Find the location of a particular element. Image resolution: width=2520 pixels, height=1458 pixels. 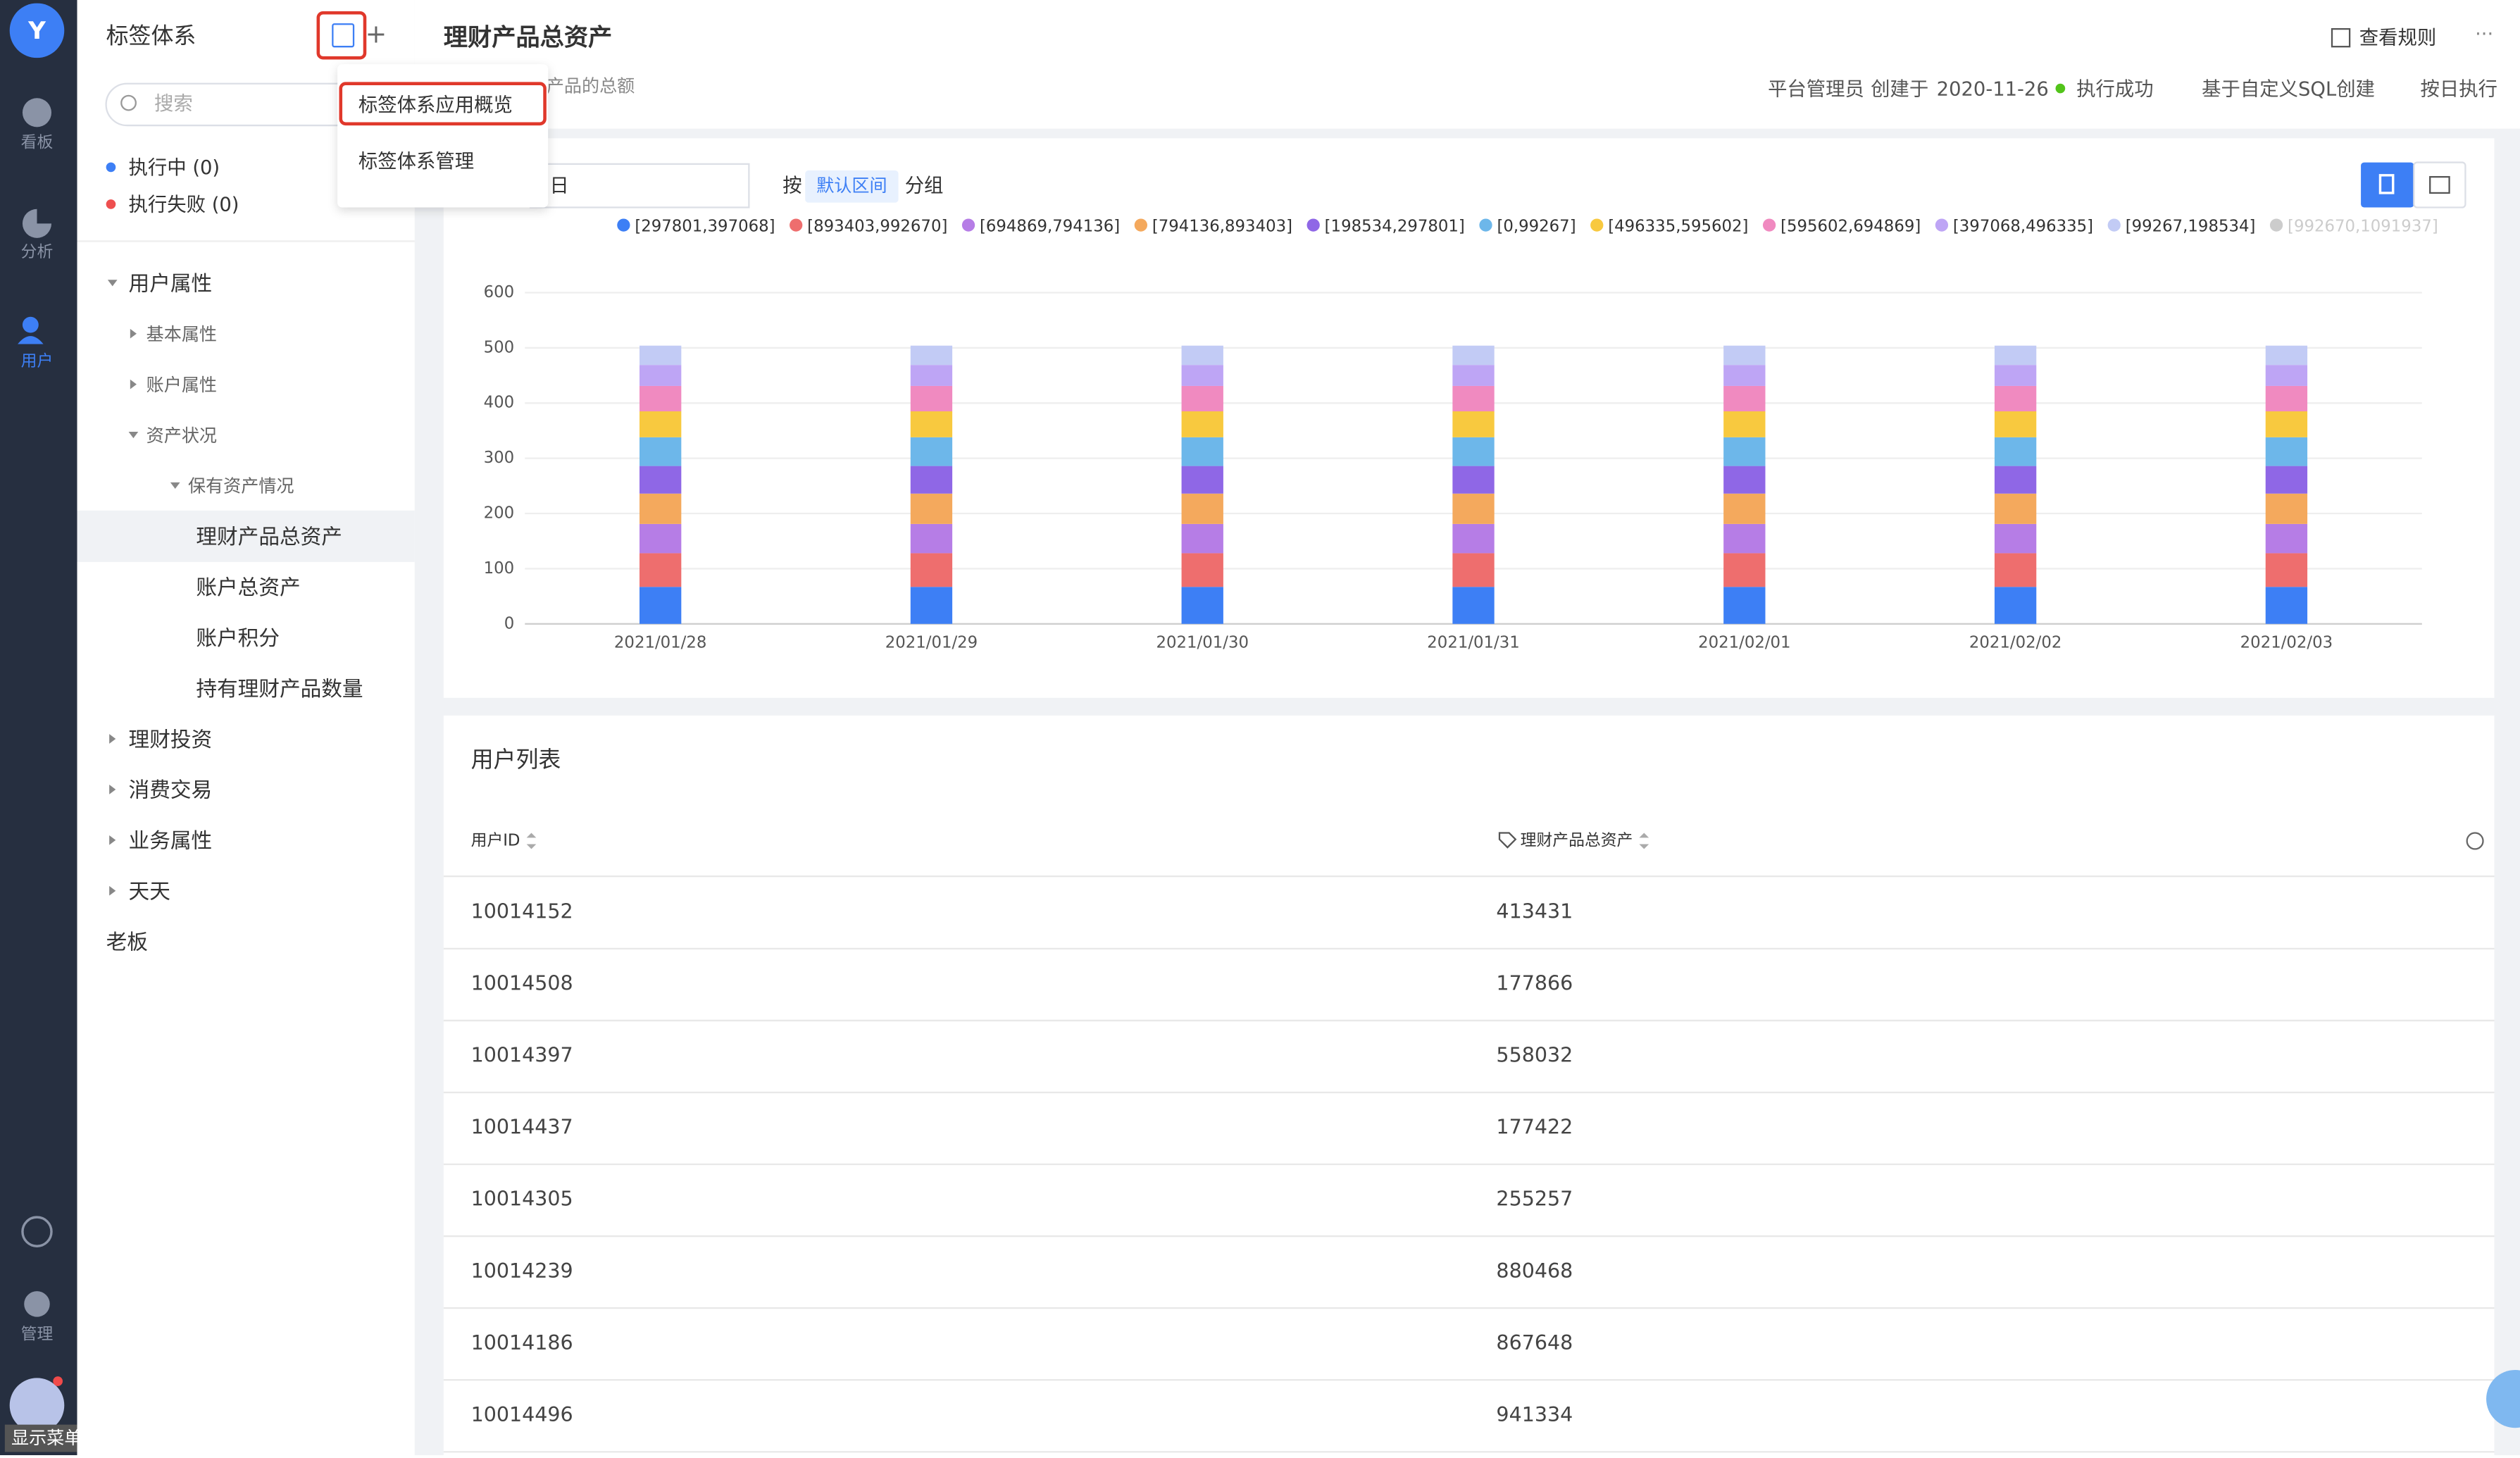

x-tick-label: 2021/01/29 is located at coordinates (932, 643).